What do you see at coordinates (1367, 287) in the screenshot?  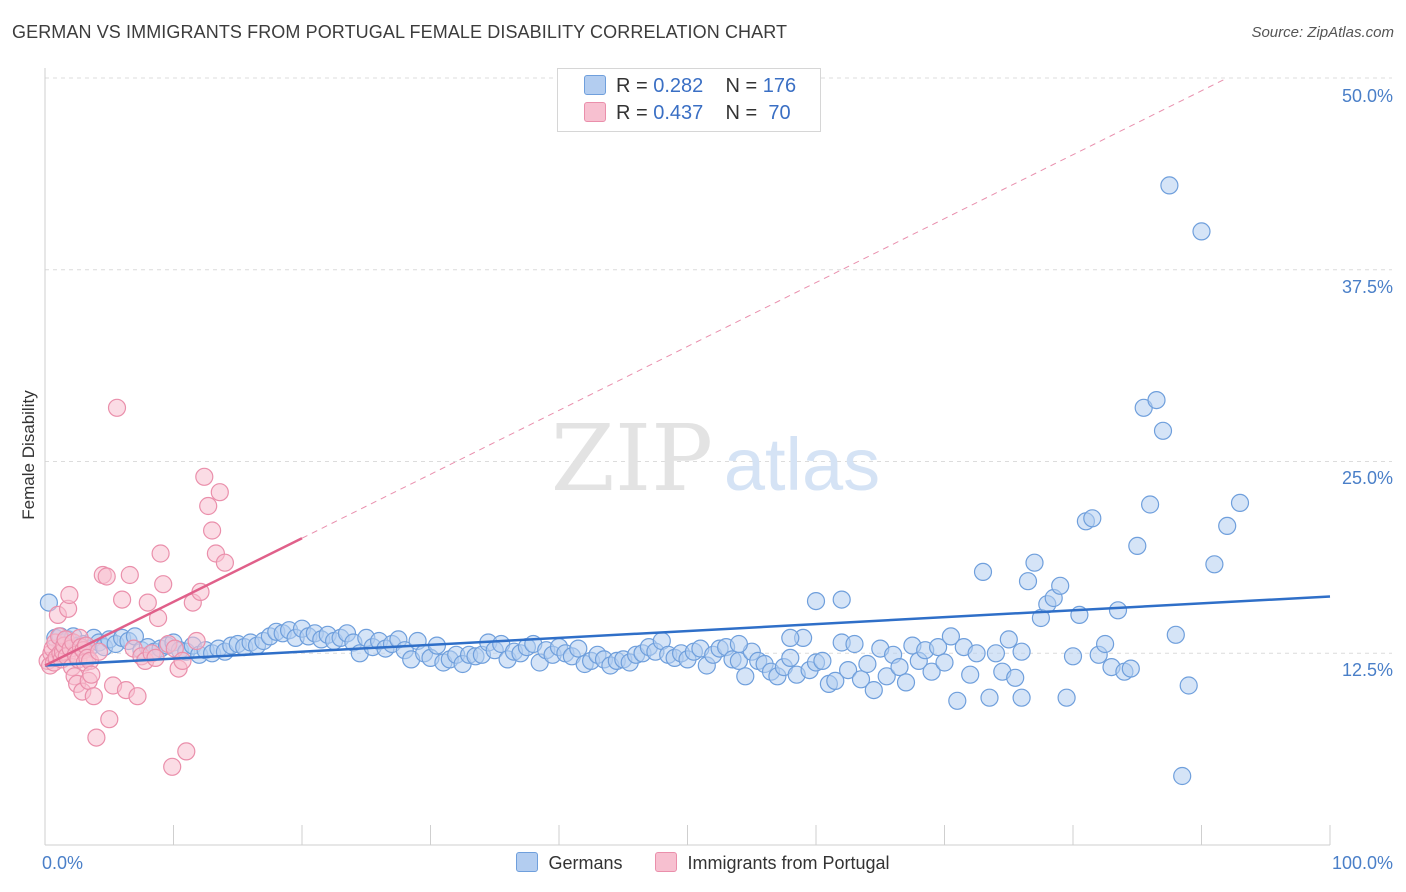 I see `y-tick-label: 37.5%` at bounding box center [1367, 287].